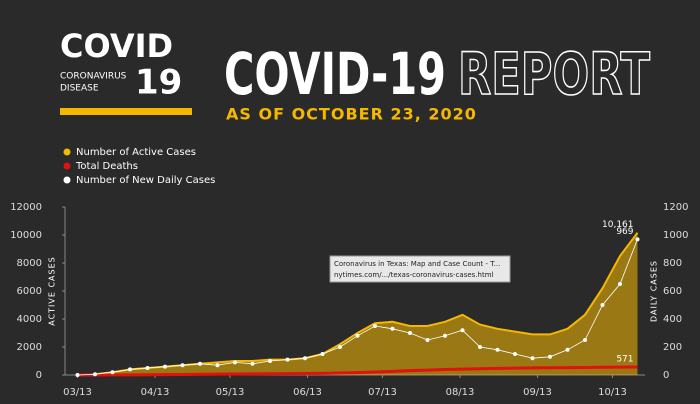 Image resolution: width=700 pixels, height=404 pixels. Describe the element at coordinates (537, 392) in the screenshot. I see `x-tick-label: 09/13` at that location.